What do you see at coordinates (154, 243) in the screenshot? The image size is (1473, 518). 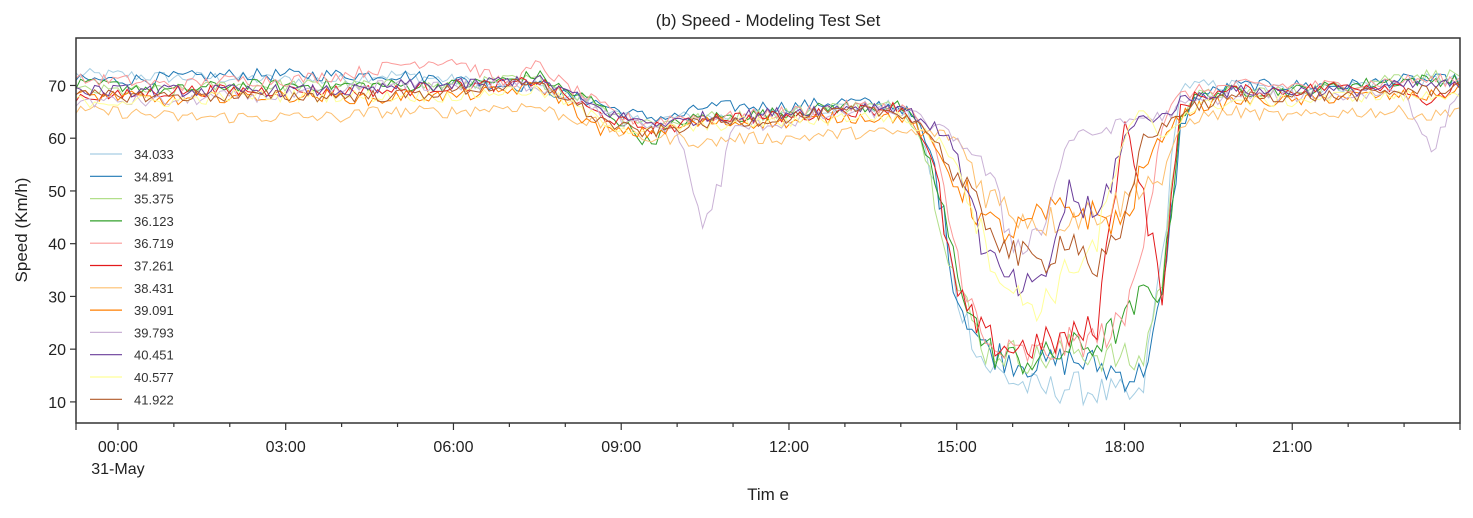 I see `legend-label: 36.719` at bounding box center [154, 243].